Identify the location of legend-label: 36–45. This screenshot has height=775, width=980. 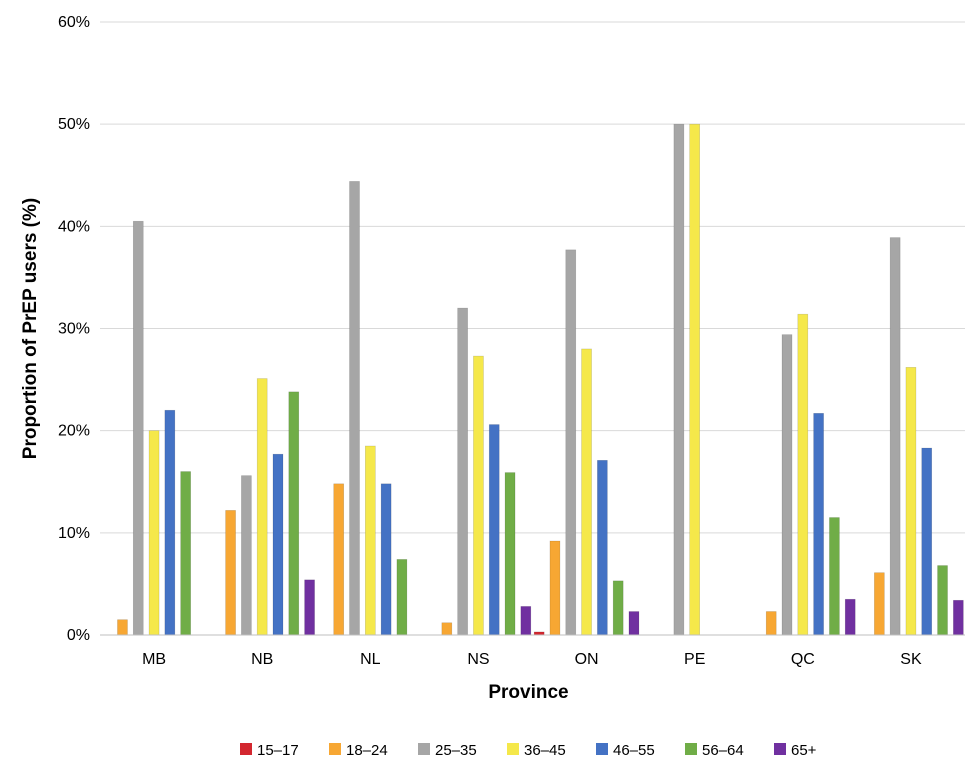
(545, 750).